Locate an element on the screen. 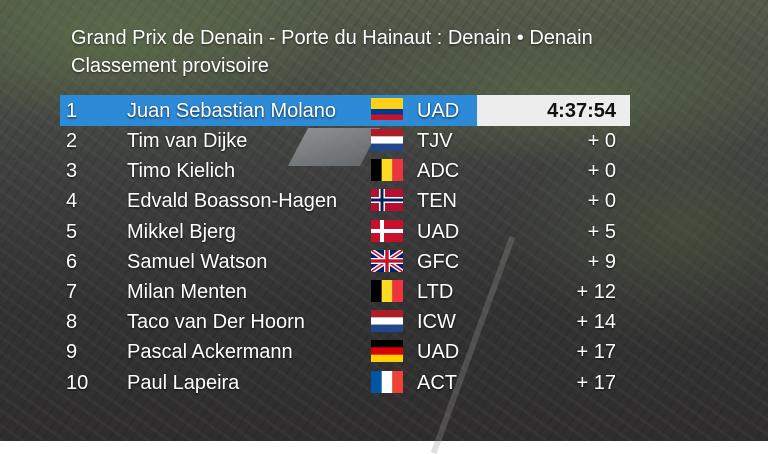  rank: 7 is located at coordinates (72, 291).